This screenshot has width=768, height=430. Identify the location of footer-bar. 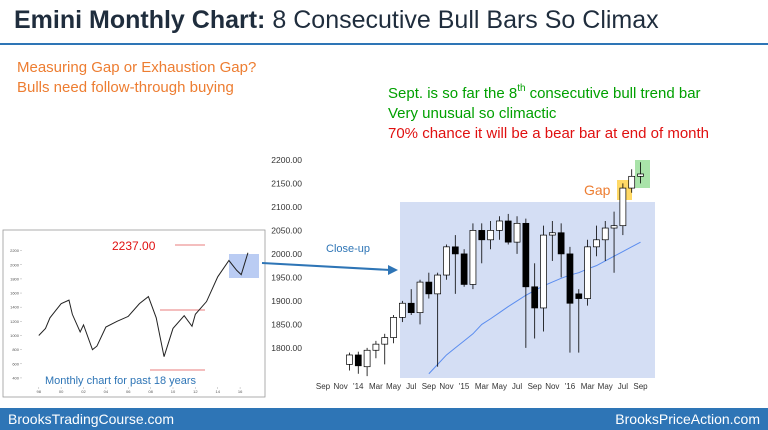
(384, 419).